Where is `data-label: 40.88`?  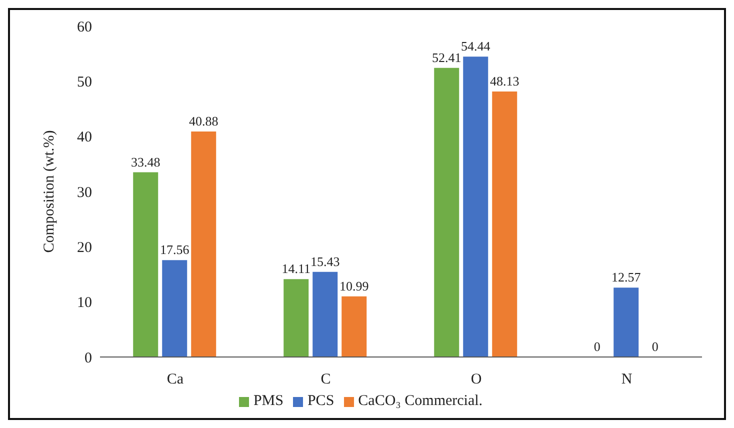
data-label: 40.88 is located at coordinates (203, 120).